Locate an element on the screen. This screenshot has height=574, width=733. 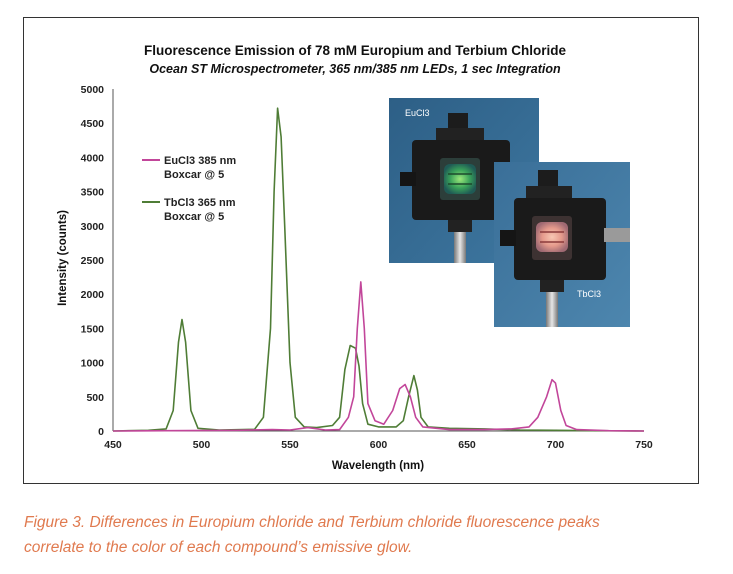
x-tick-label: 450 is located at coordinates (113, 445).